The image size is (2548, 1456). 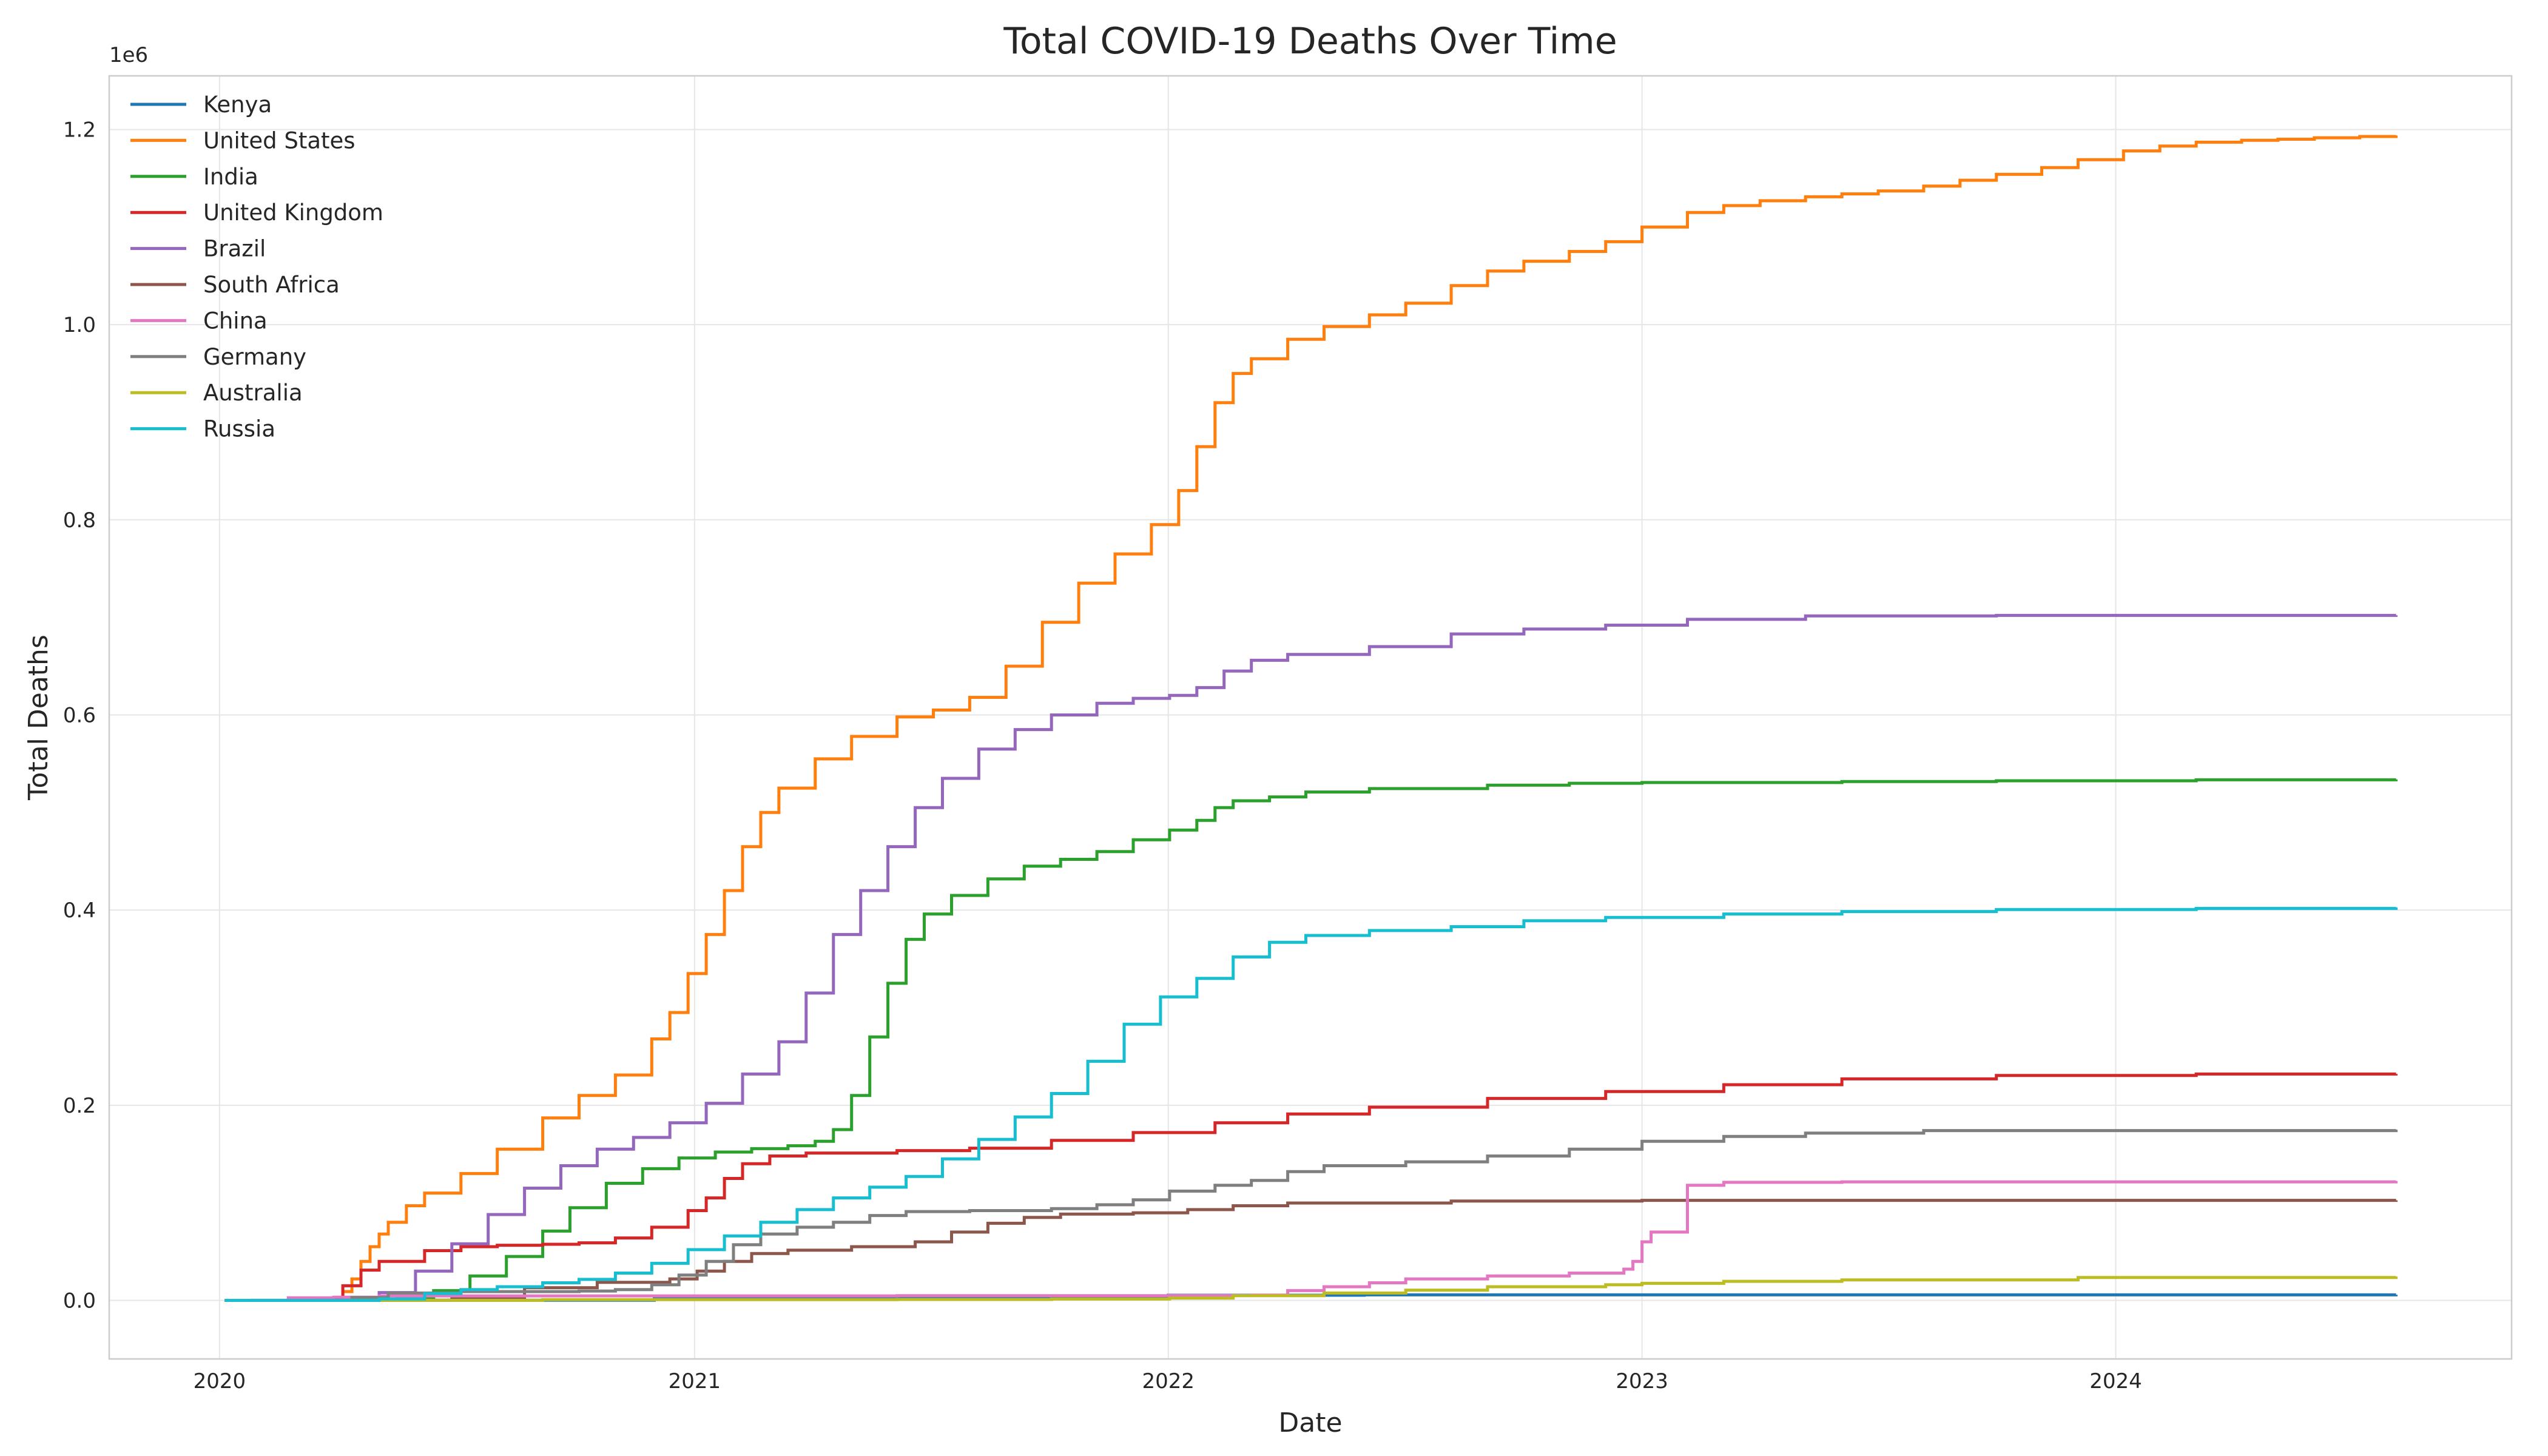 What do you see at coordinates (271, 285) in the screenshot?
I see `legend-label: South Africa` at bounding box center [271, 285].